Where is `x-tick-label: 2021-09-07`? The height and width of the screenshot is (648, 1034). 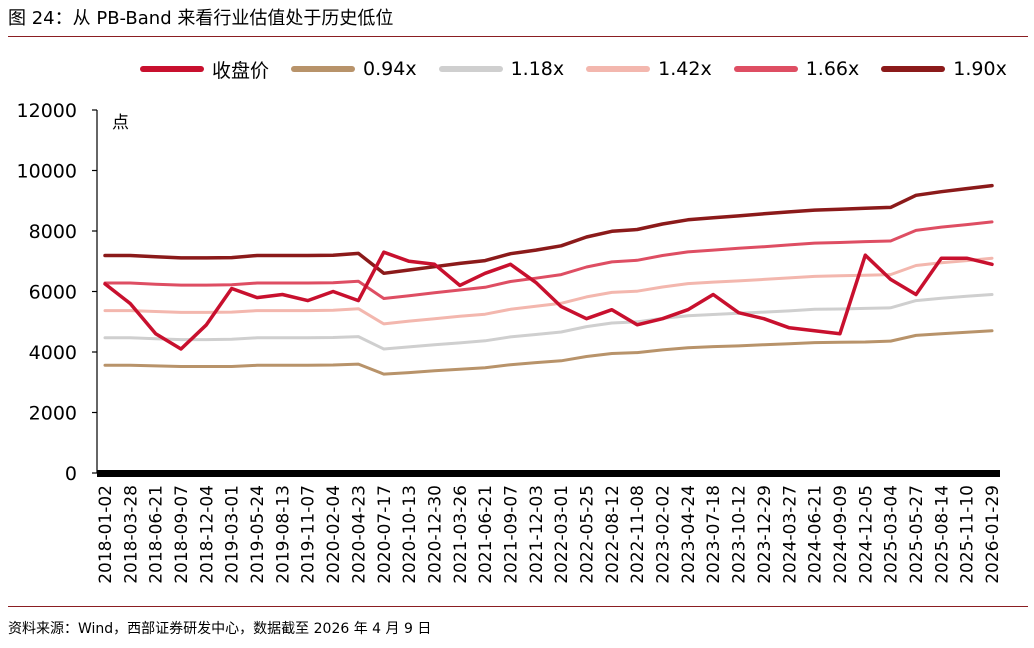 x-tick-label: 2021-09-07 is located at coordinates (511, 534).